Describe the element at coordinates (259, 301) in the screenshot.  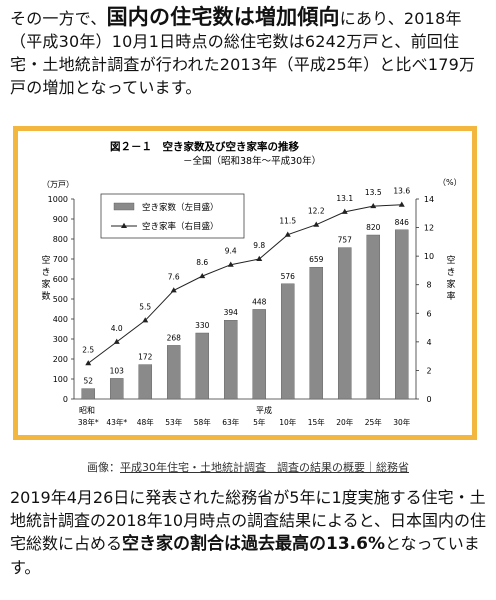
I see `bar-value-label: 448` at that location.